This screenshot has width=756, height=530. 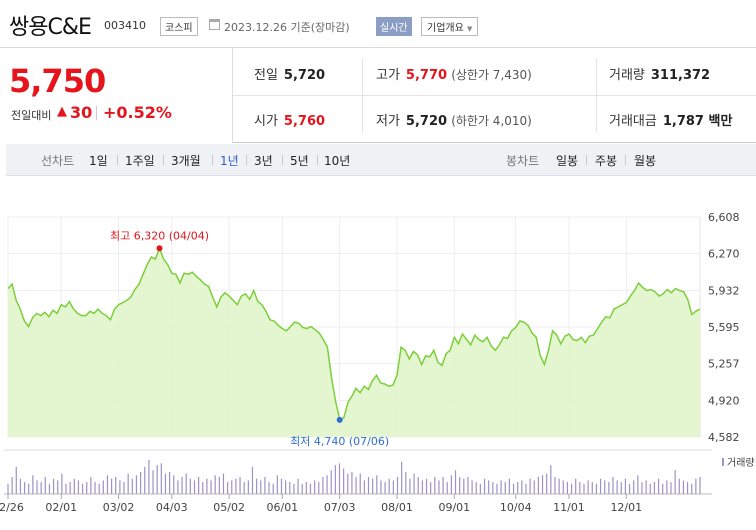 I want to click on up-triangle-icon: ▲, so click(x=62, y=111).